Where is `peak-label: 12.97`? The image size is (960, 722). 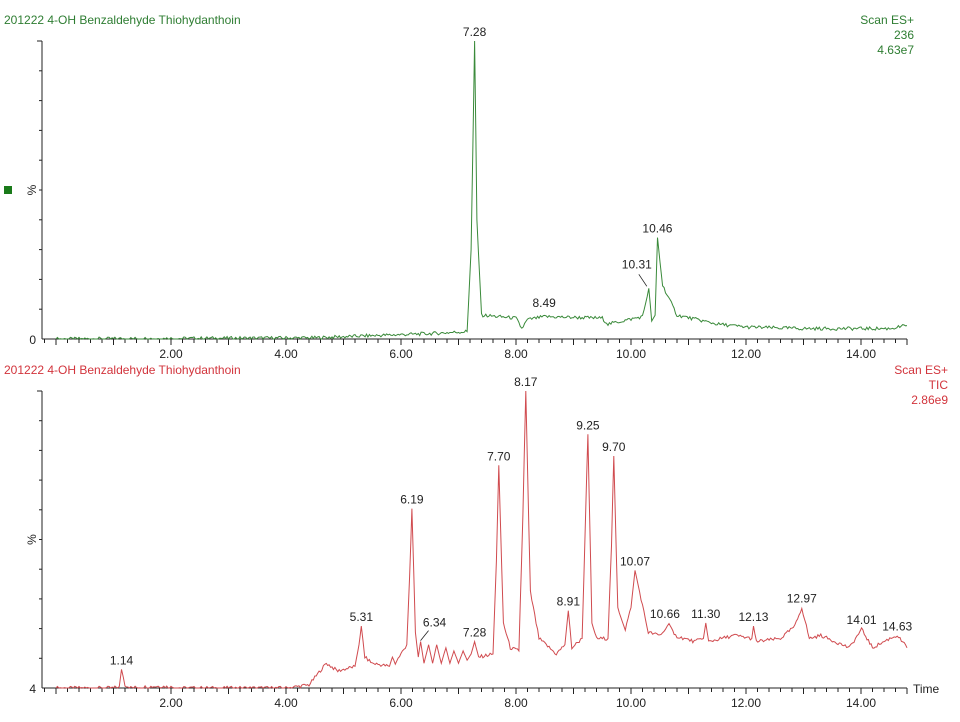 peak-label: 12.97 is located at coordinates (802, 599).